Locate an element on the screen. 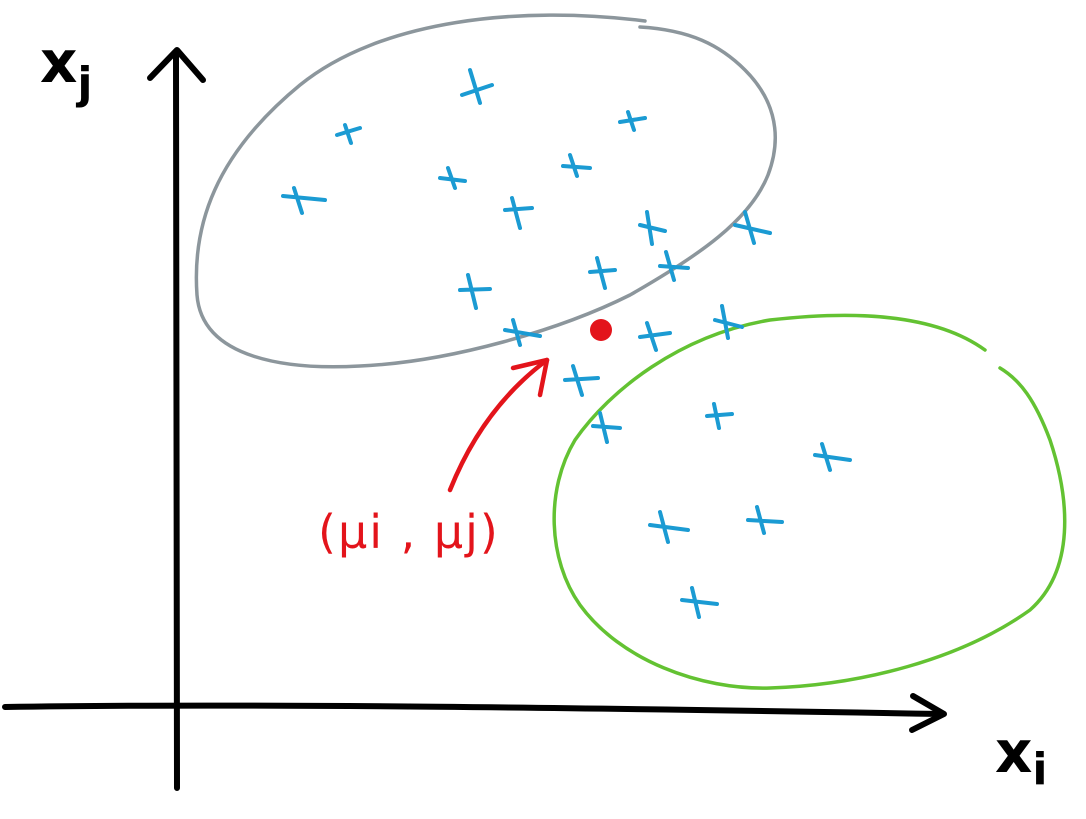 Image resolution: width=1086 pixels, height=819 pixels. y-axis-label: xj is located at coordinates (66, 68).